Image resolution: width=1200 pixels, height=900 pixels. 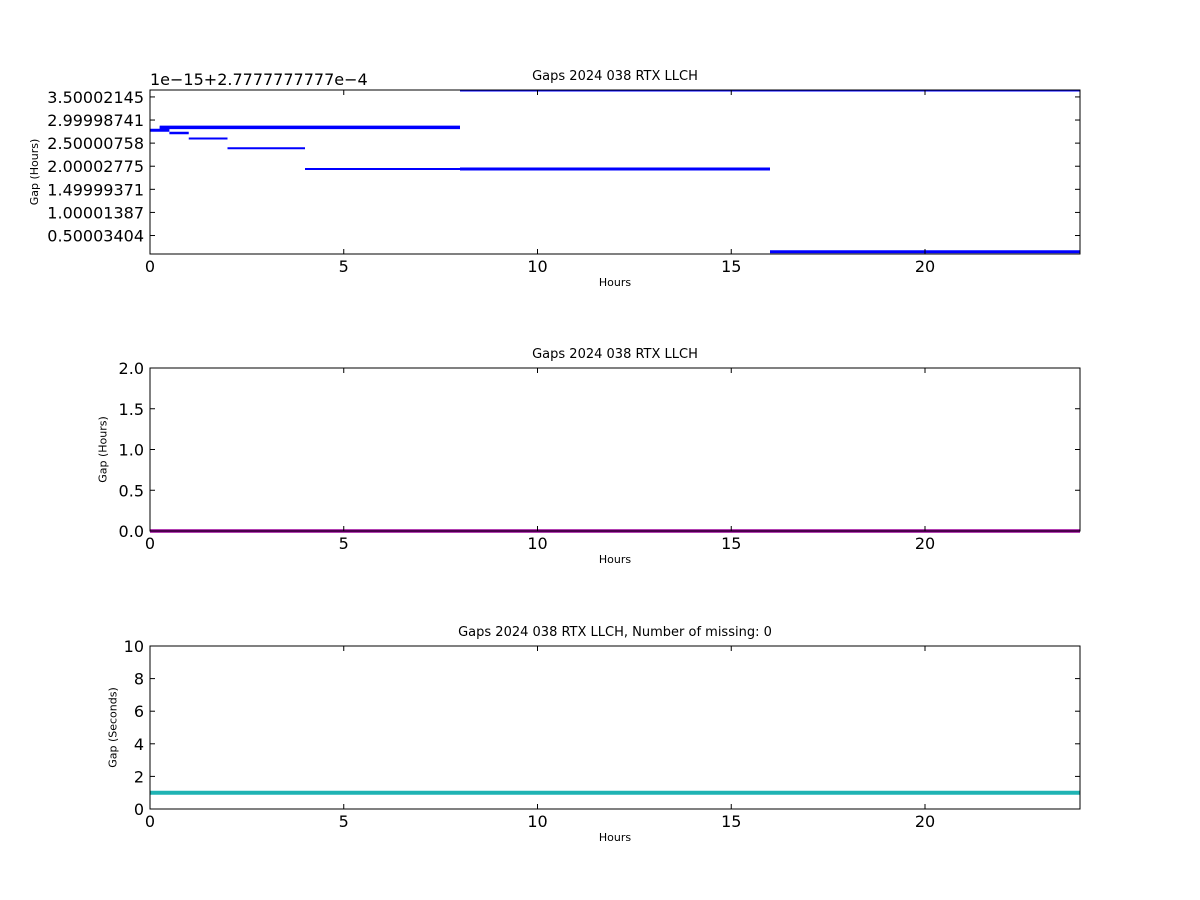 What do you see at coordinates (259, 79) in the screenshot?
I see `y-axis-offset-label: 1e−15+2.7777777777e−4` at bounding box center [259, 79].